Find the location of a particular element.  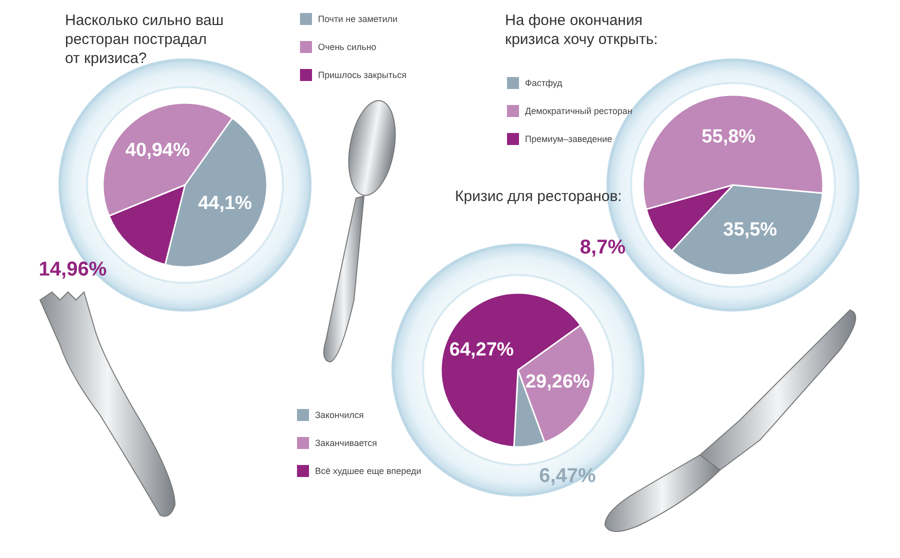

data-label: 64,27% is located at coordinates (481, 350).